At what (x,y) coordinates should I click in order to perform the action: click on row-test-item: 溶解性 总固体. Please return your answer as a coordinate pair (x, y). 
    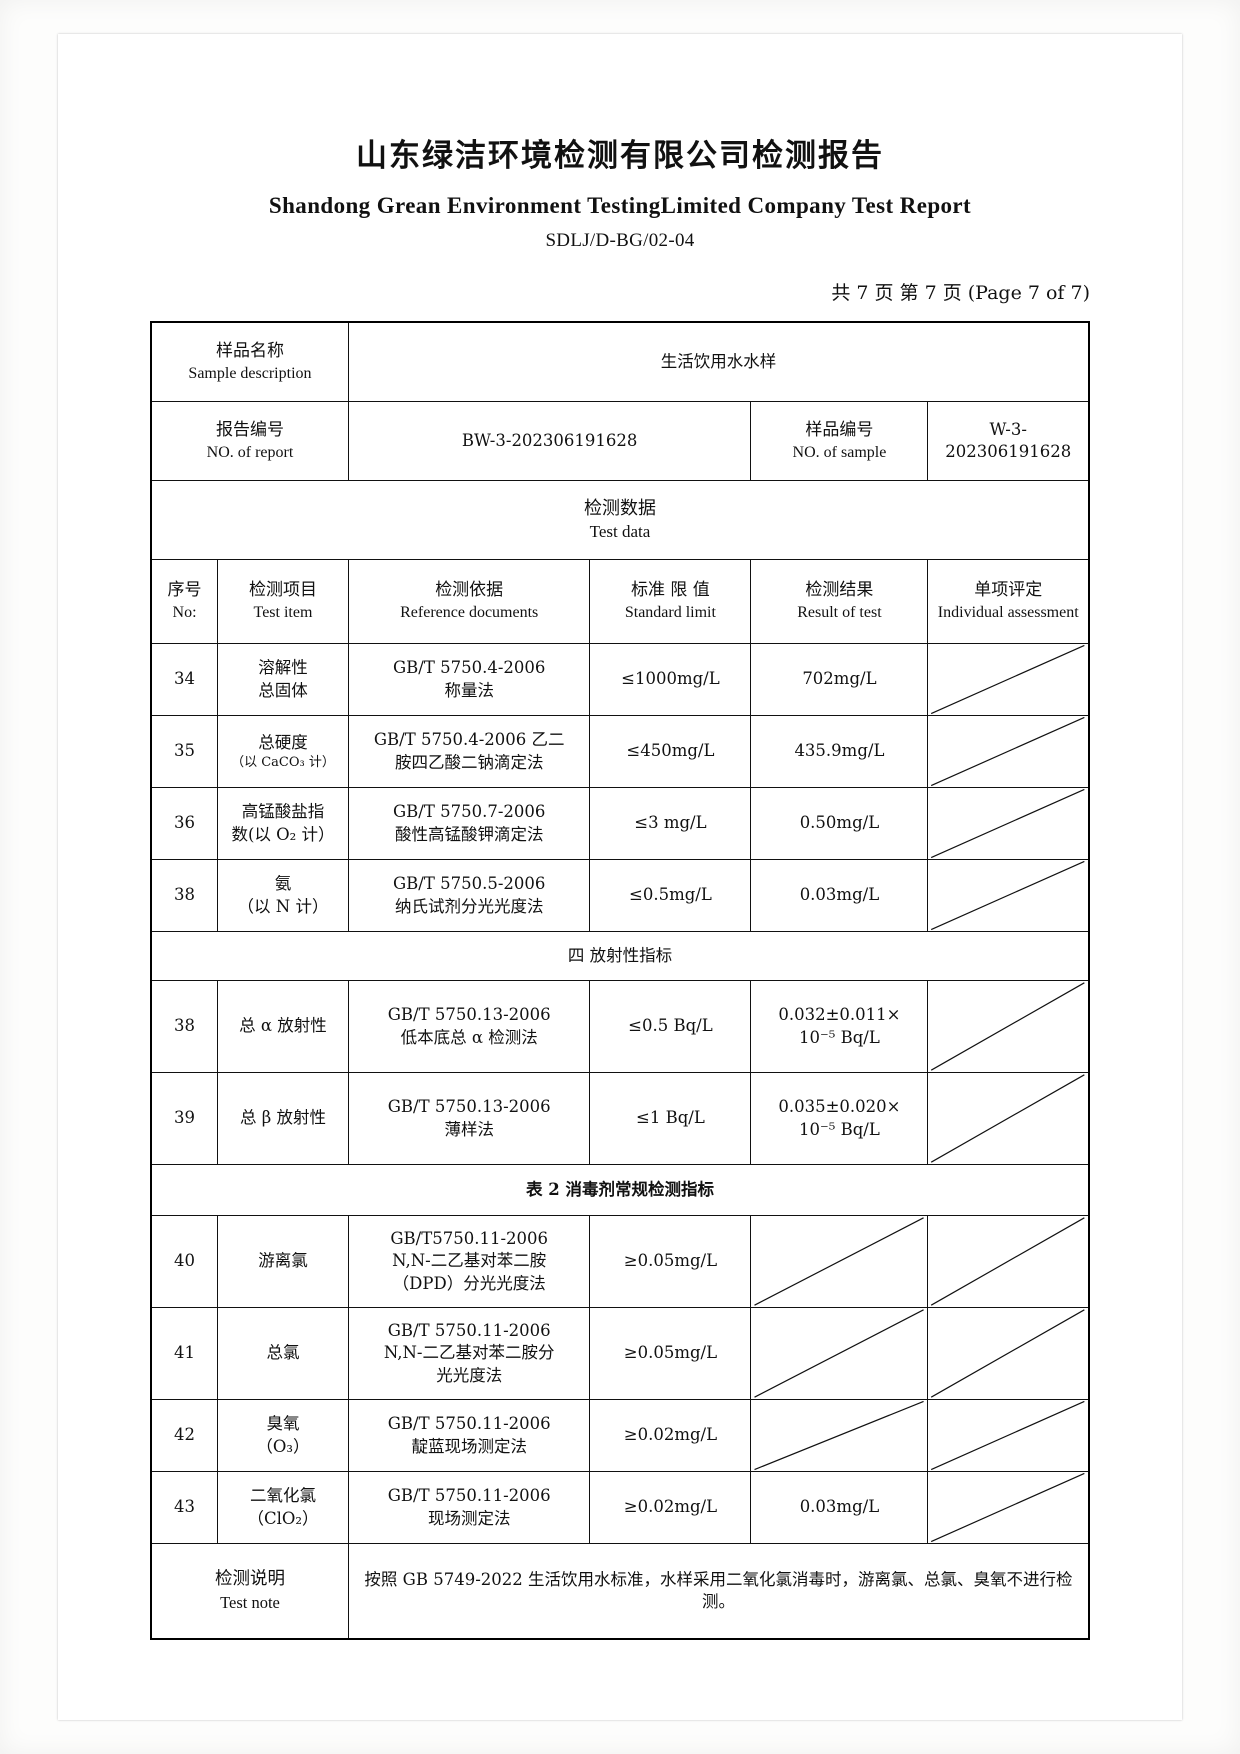
    Looking at the image, I should click on (283, 679).